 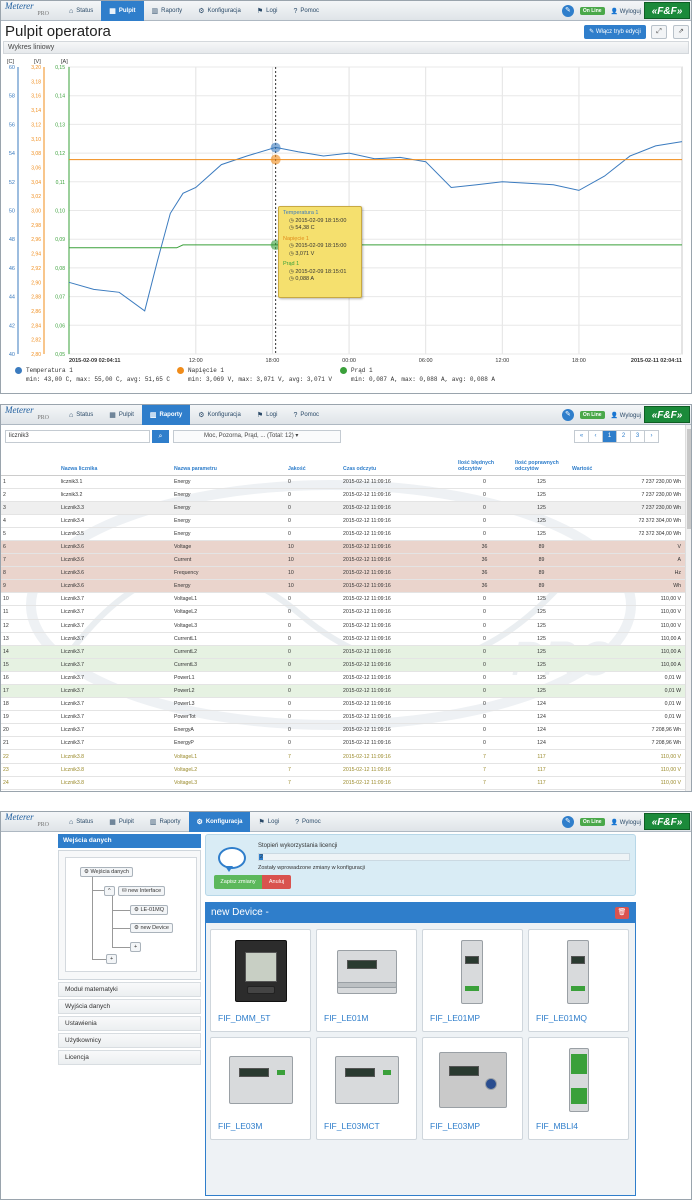 I want to click on sidebar-item-math-module: Moduł matematyki, so click(x=129, y=989).